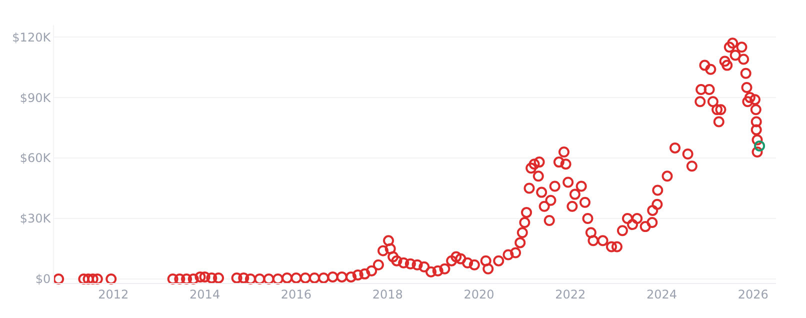 This screenshot has height=318, width=806. I want to click on x-tick-label: 2024, so click(662, 294).